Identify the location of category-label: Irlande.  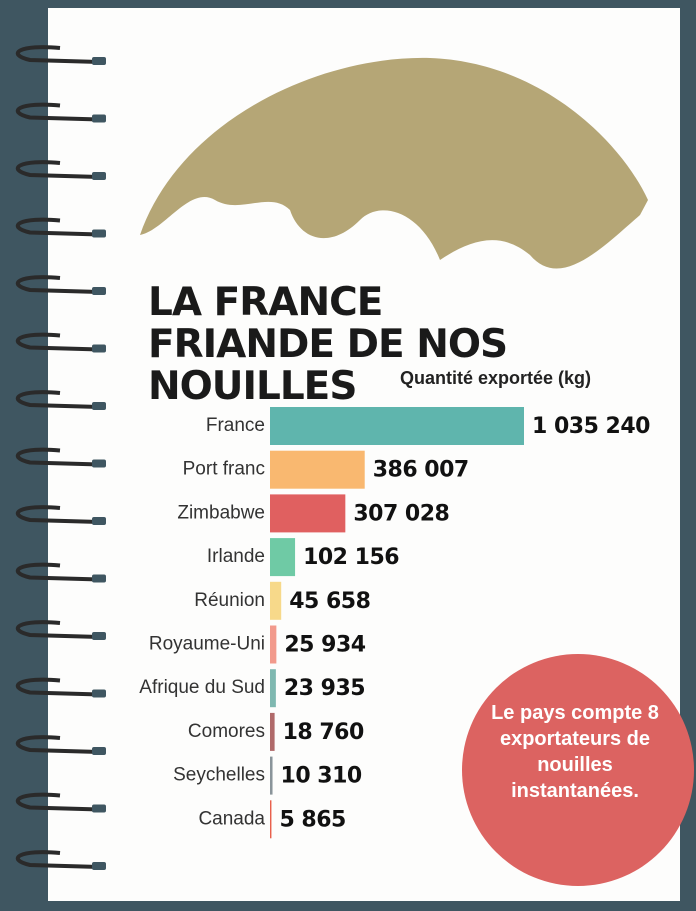
(236, 556).